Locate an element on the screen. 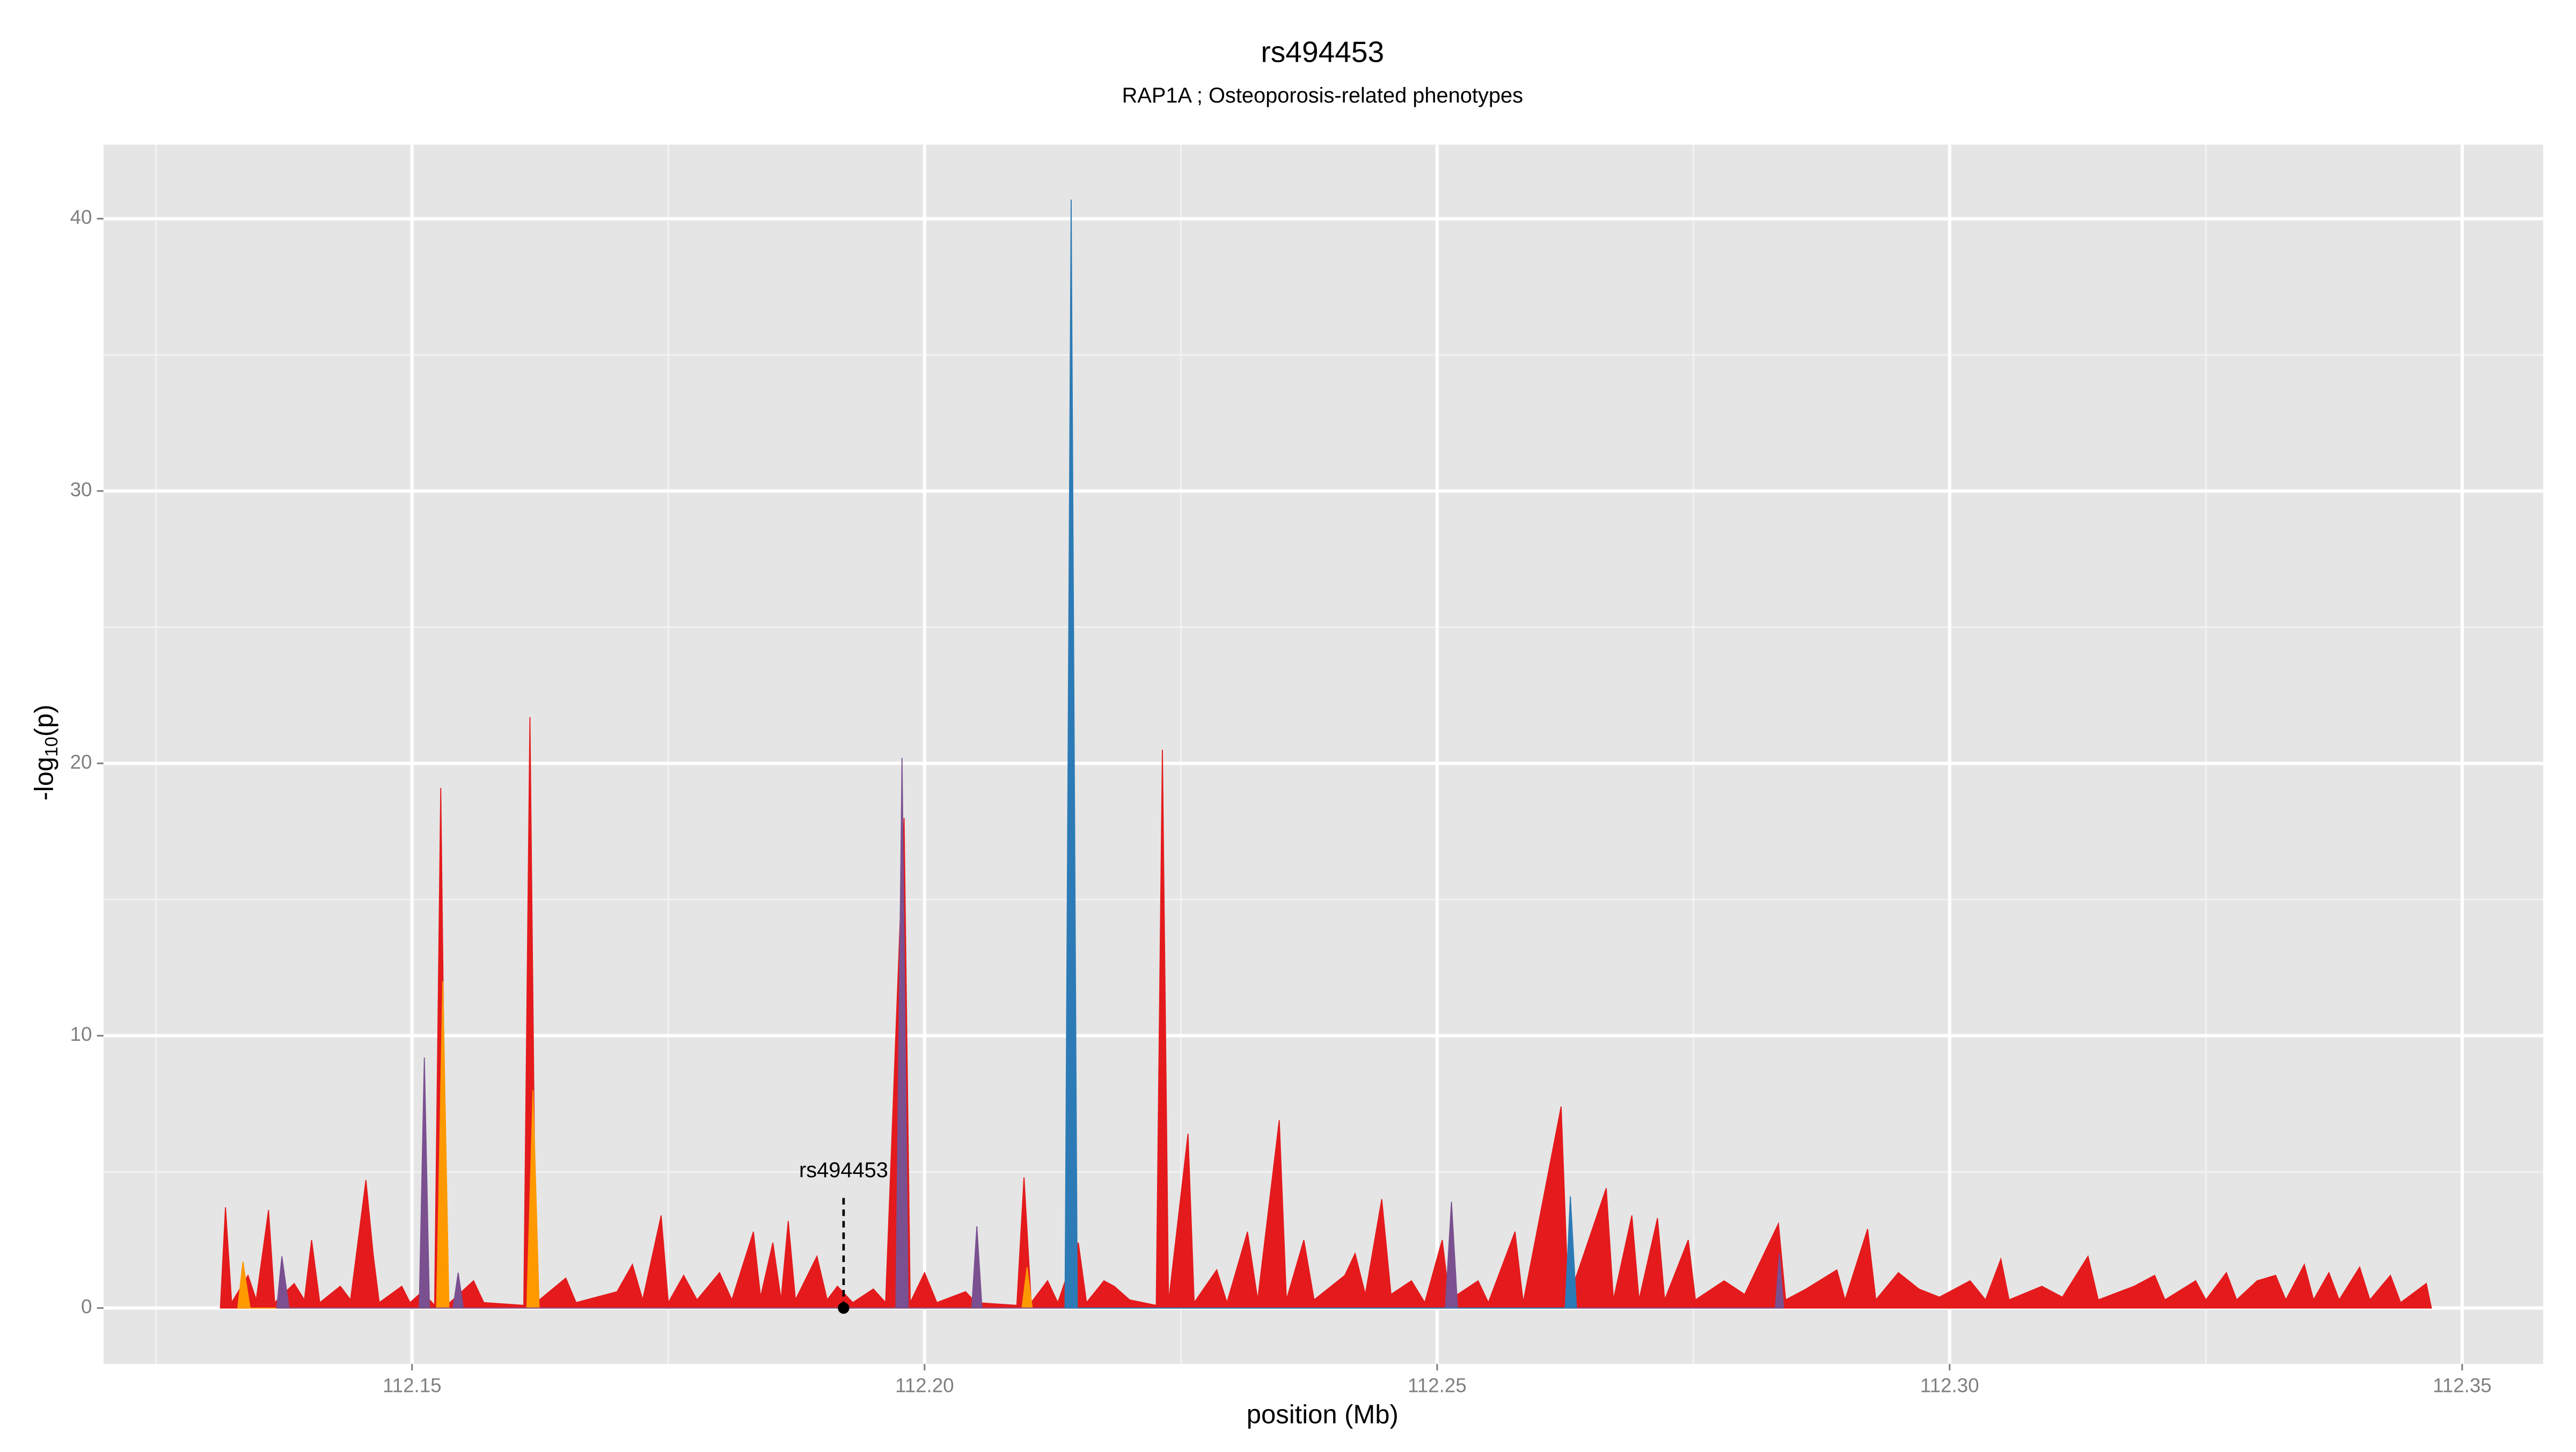 The width and height of the screenshot is (2576, 1452). annotation-point is located at coordinates (844, 1308).